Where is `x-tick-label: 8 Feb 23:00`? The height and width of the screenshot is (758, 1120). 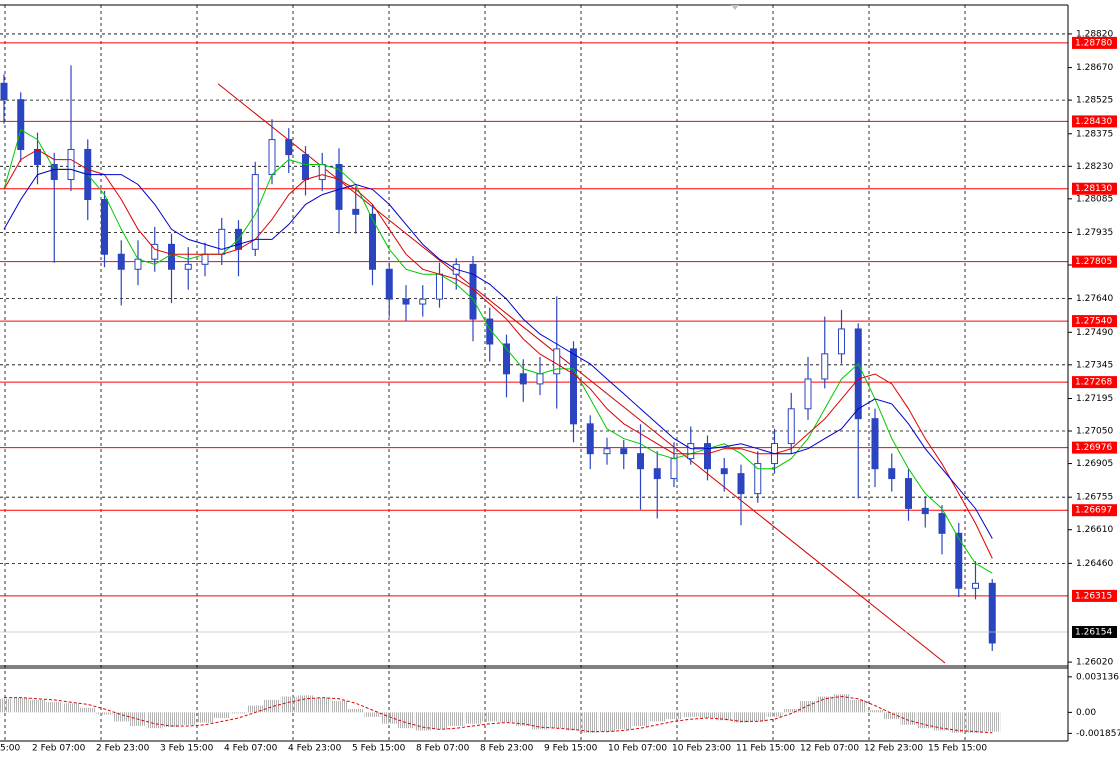 x-tick-label: 8 Feb 23:00 is located at coordinates (507, 749).